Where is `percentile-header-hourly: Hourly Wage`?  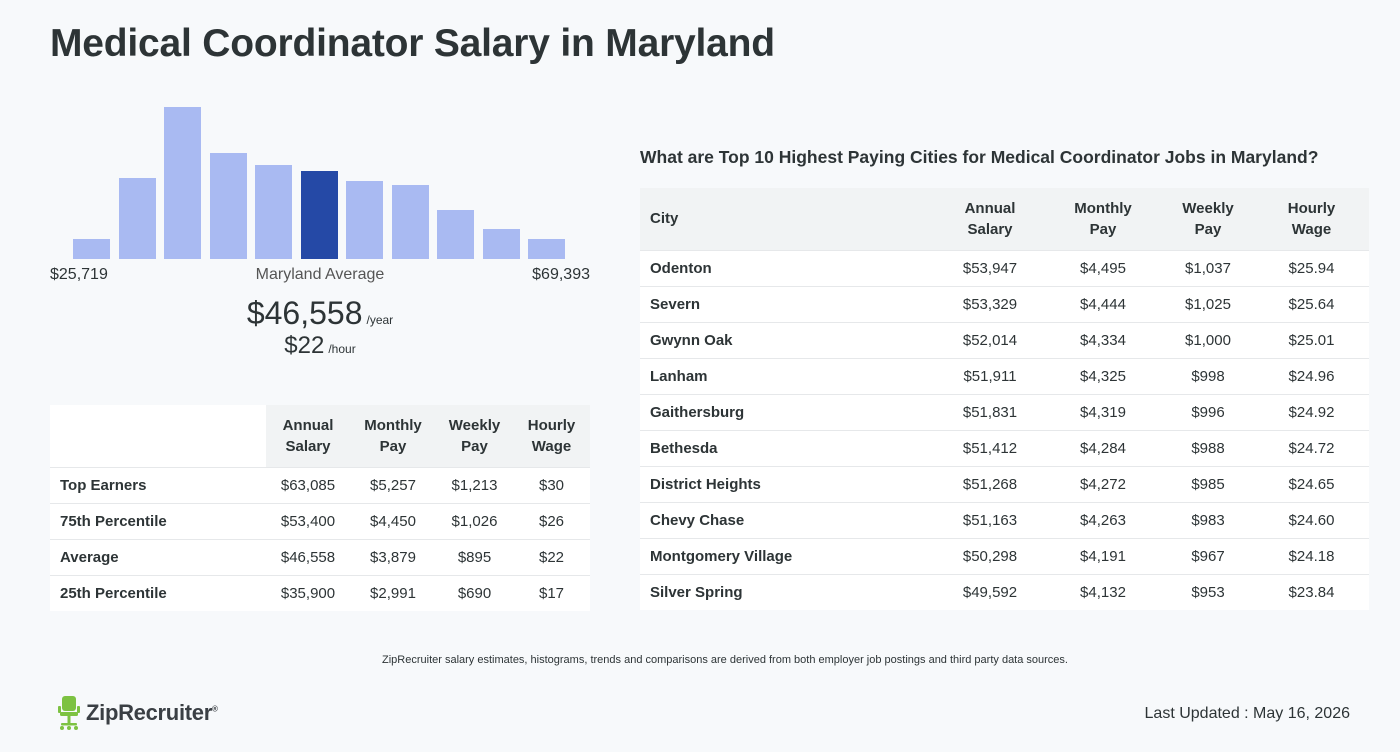
percentile-header-hourly: Hourly Wage is located at coordinates (551, 436).